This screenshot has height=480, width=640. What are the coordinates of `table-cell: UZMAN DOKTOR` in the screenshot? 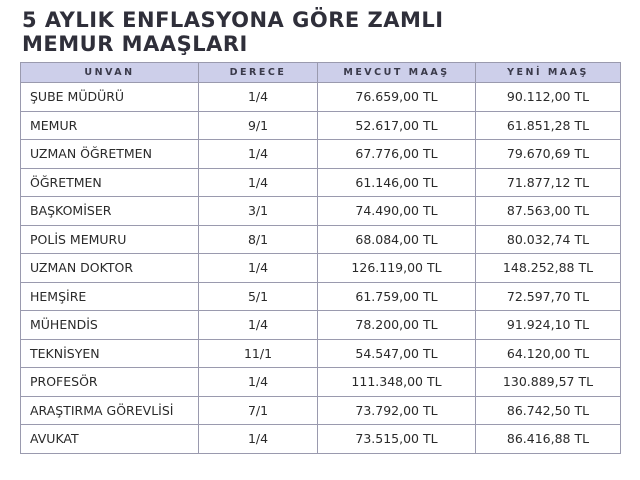 It's located at (109, 268).